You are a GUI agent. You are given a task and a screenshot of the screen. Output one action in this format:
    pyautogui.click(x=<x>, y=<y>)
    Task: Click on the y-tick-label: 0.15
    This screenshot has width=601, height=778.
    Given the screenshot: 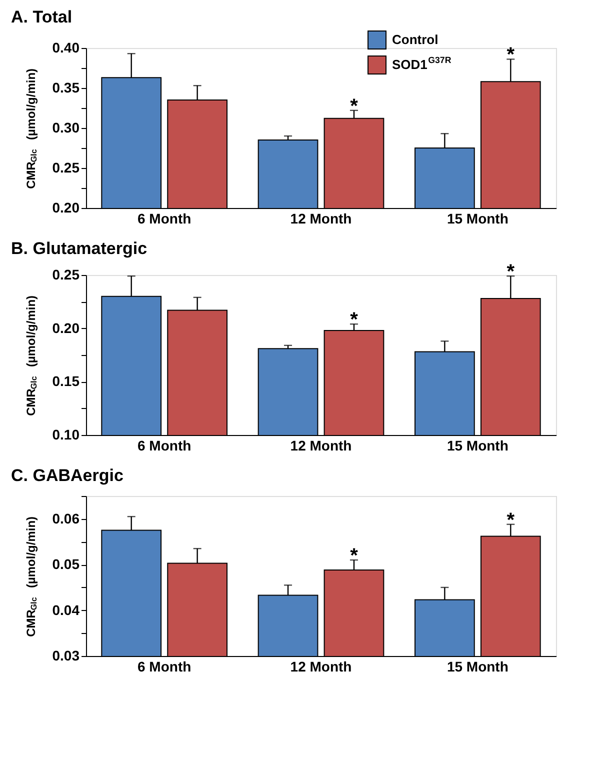 What is the action you would take?
    pyautogui.click(x=66, y=381)
    